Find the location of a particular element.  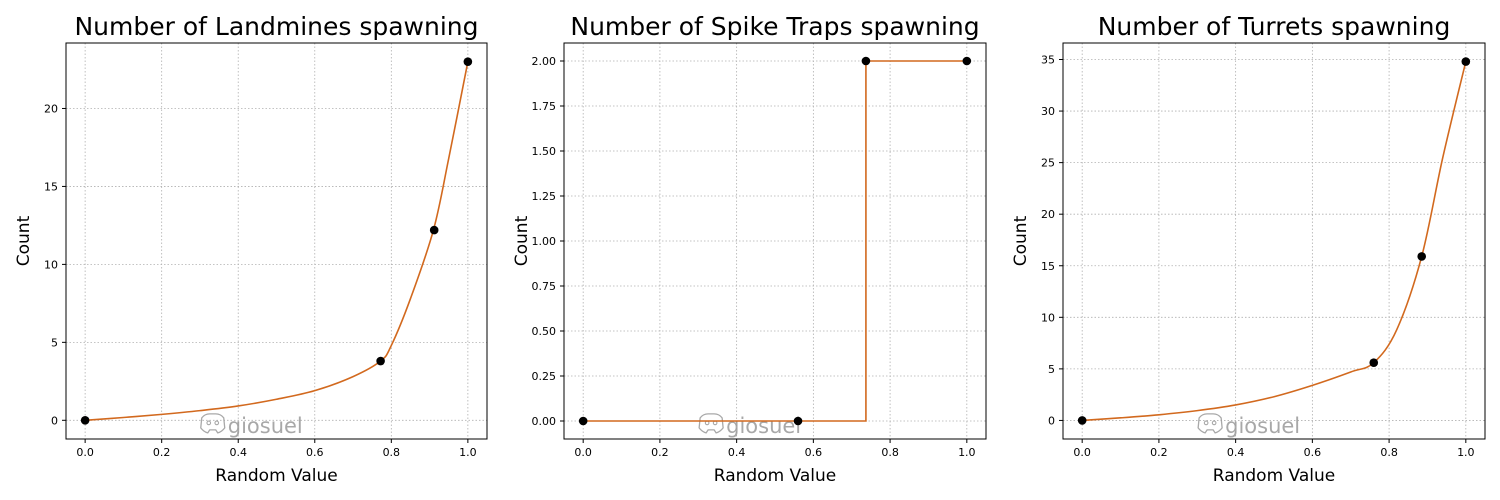

y-tick-label: 35 is located at coordinates (1048, 60).